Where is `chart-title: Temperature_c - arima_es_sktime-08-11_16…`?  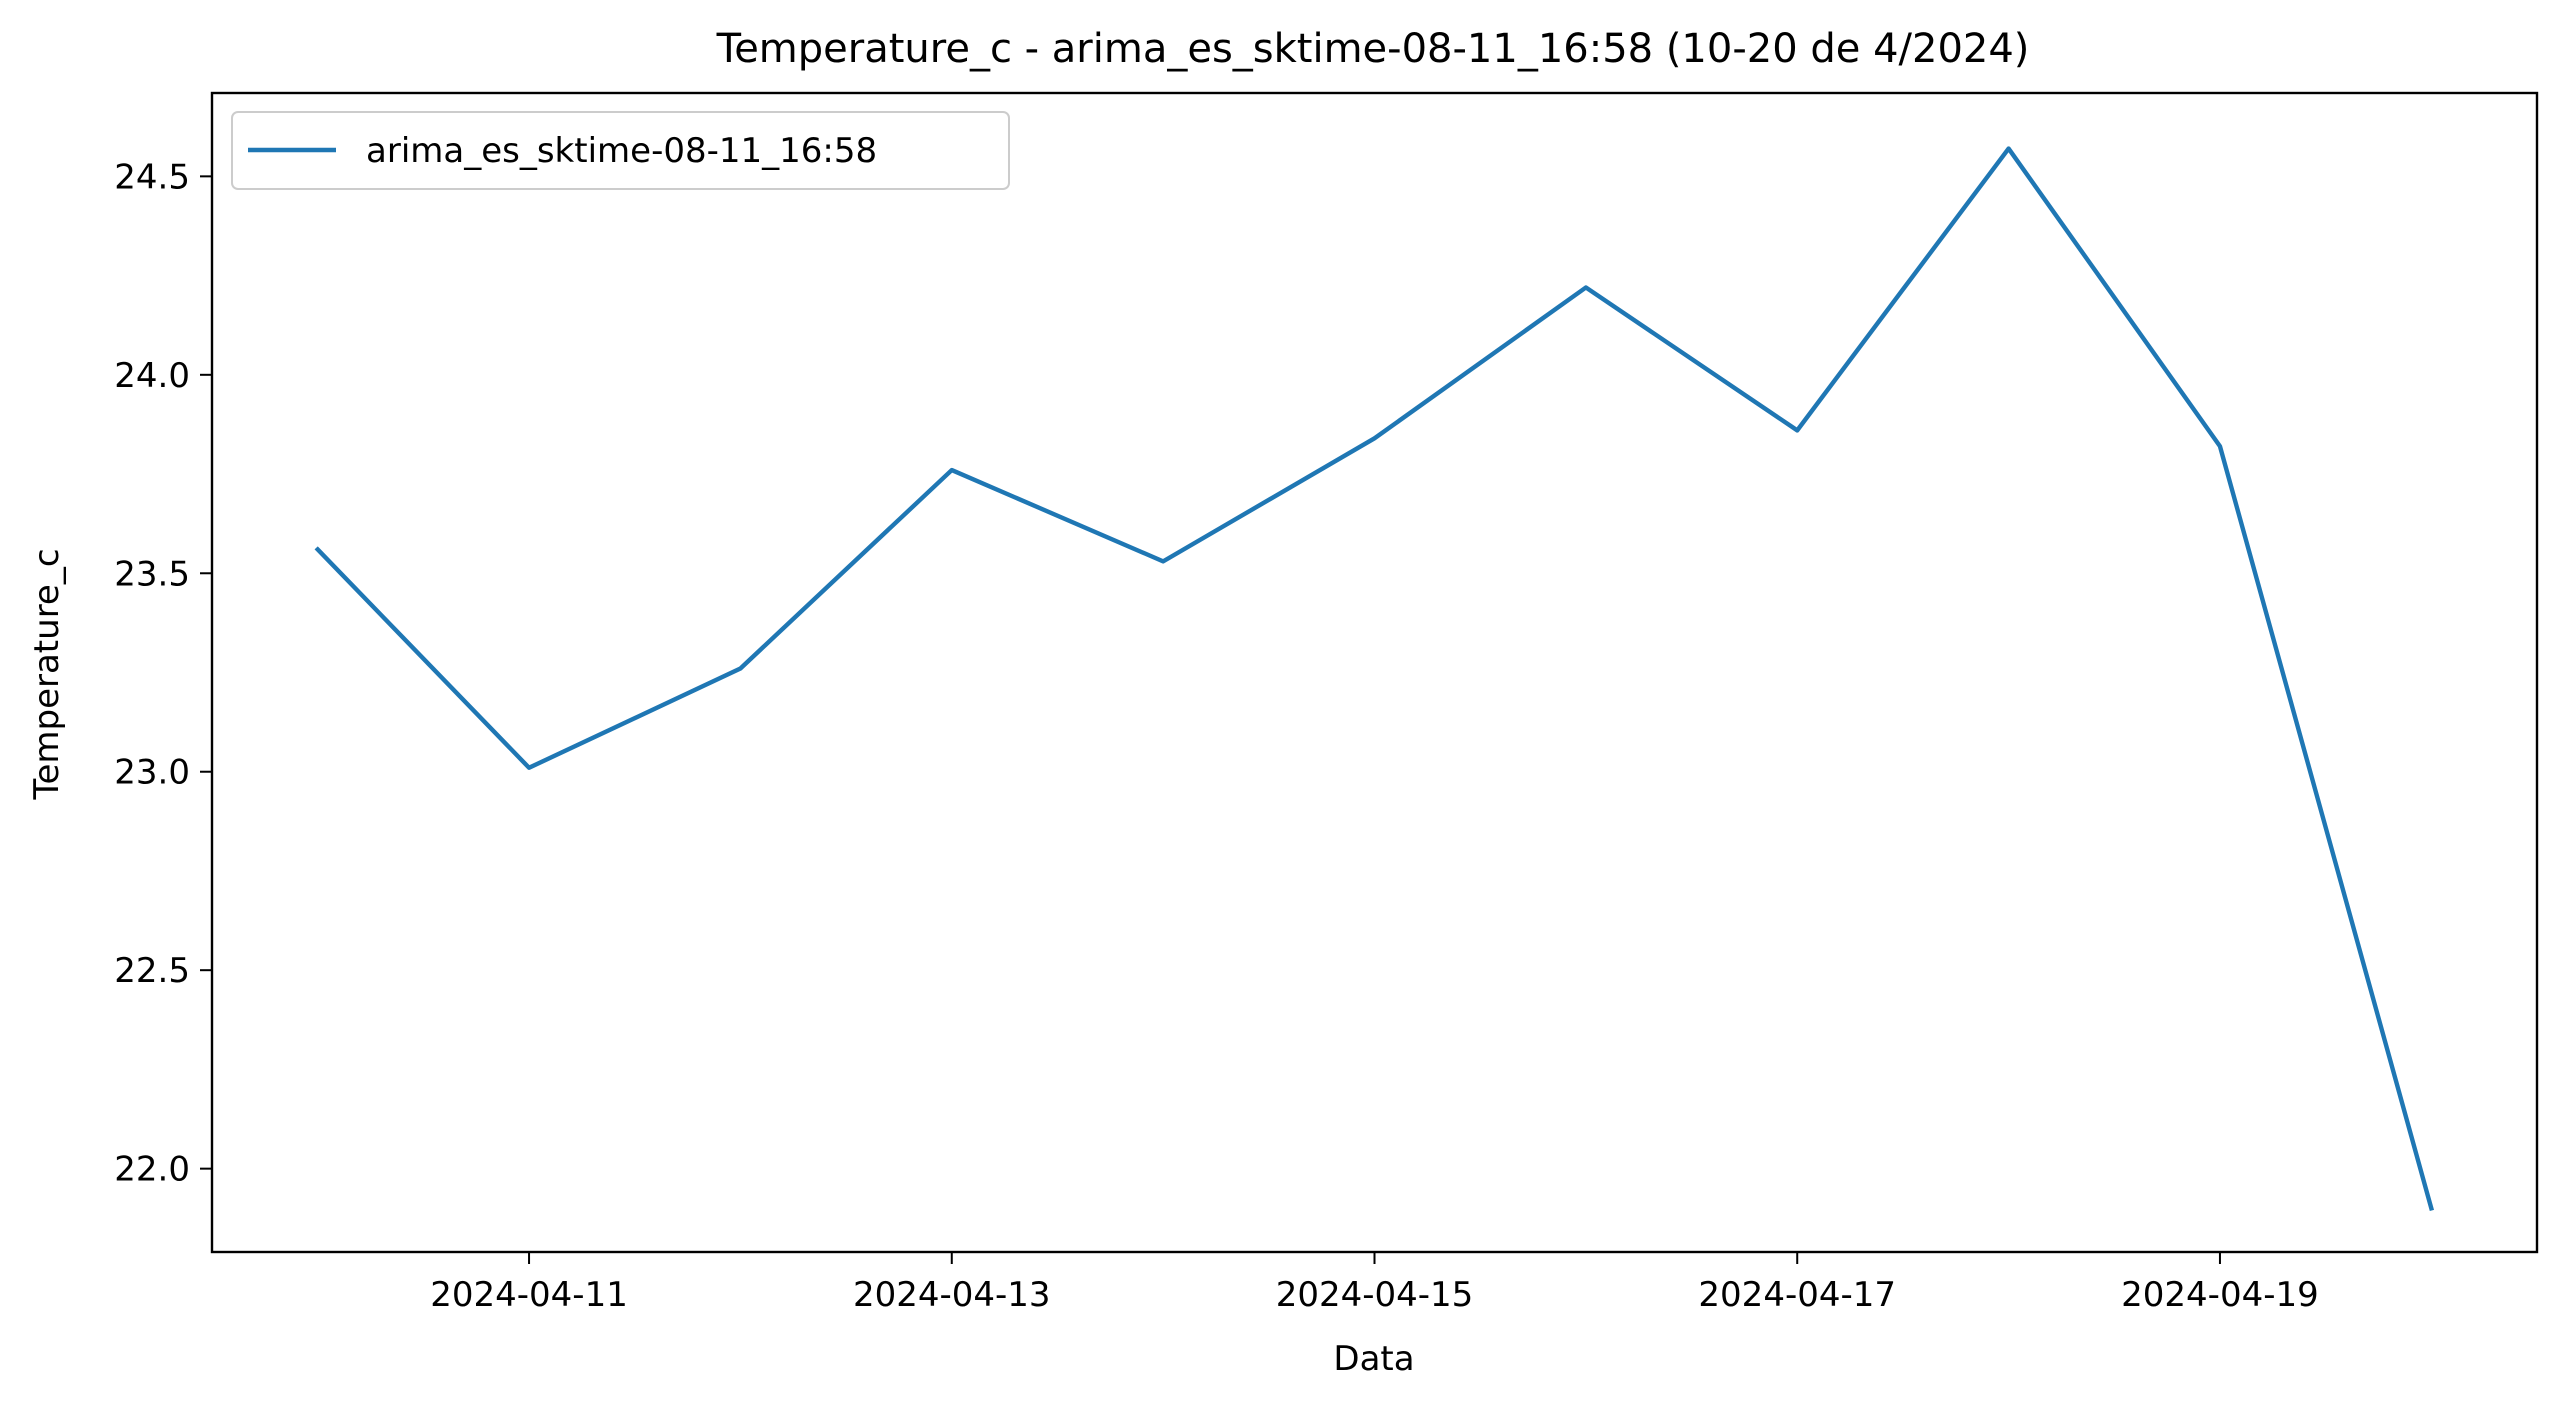 chart-title: Temperature_c - arima_es_sktime-08-11_16… is located at coordinates (1373, 49).